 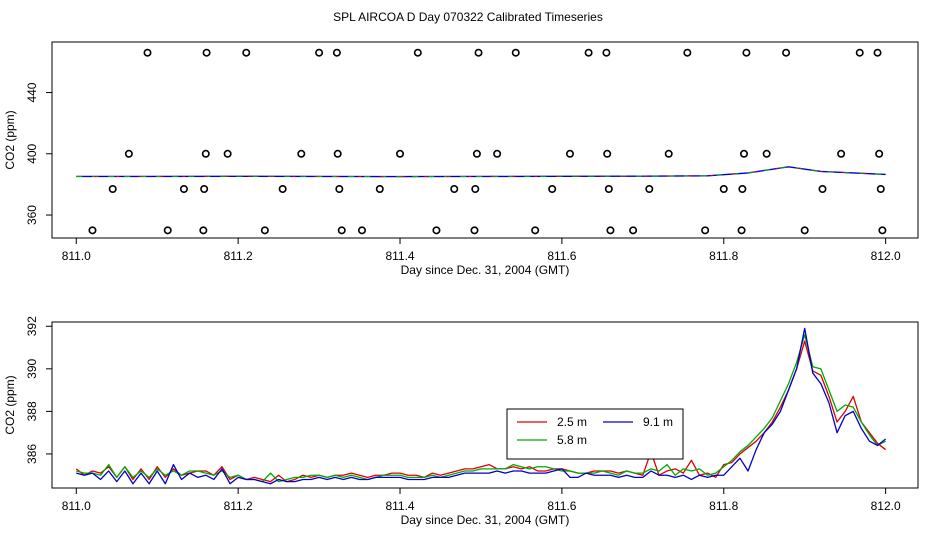 I want to click on panel-2-x-tick-label: 811.4, so click(x=399, y=506).